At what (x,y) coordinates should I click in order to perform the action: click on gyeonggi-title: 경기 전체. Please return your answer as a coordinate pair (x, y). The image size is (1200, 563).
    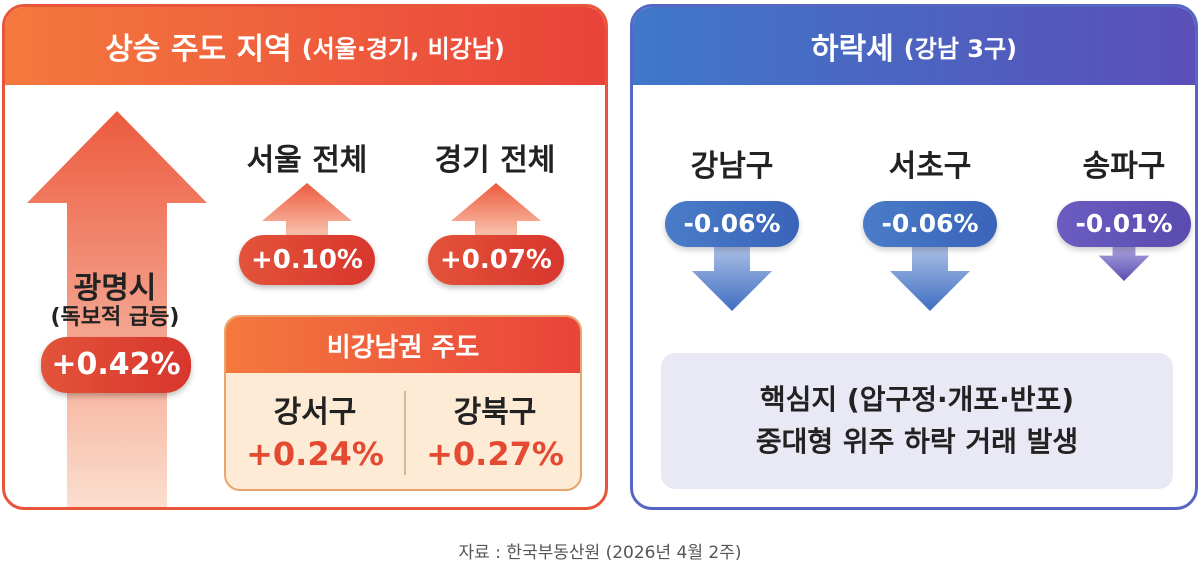
    Looking at the image, I should click on (495, 160).